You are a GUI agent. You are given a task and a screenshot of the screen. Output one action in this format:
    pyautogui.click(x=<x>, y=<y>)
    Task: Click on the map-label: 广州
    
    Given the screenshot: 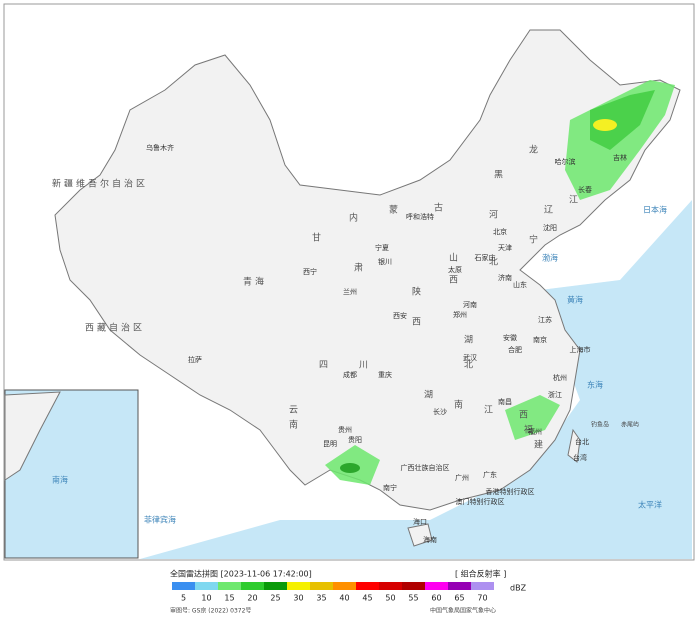 What is the action you would take?
    pyautogui.click(x=462, y=477)
    